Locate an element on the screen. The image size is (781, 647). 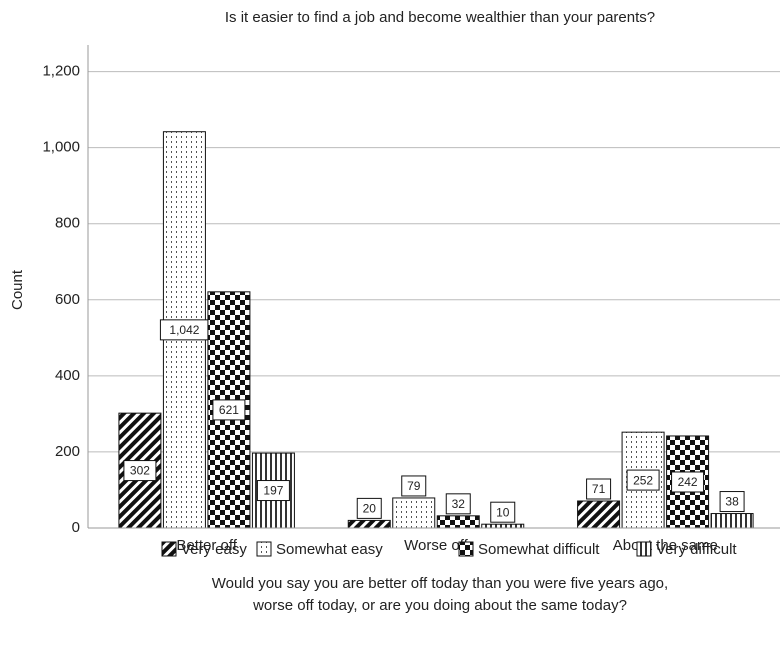
y-tick-label: 400 is located at coordinates (67, 375).